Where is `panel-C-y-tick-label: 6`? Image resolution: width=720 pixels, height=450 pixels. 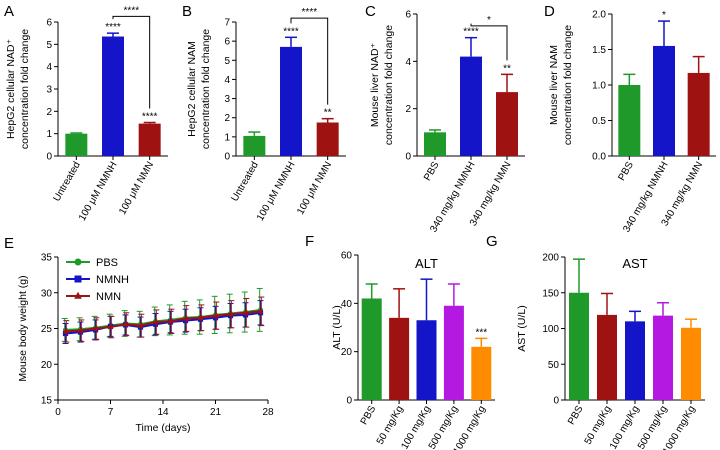
panel-C-y-tick-label: 6 is located at coordinates (408, 15).